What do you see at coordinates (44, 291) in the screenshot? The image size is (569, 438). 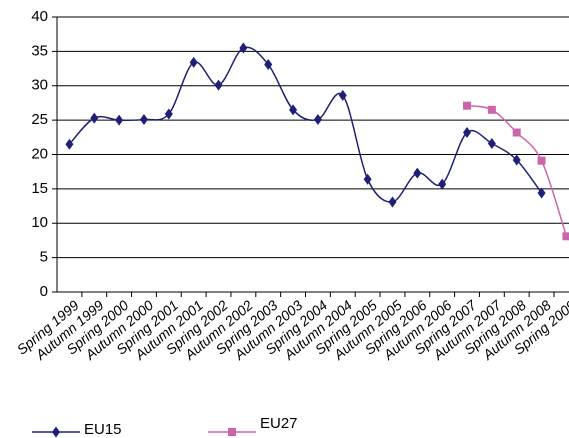 I see `y-tick-label: 0` at bounding box center [44, 291].